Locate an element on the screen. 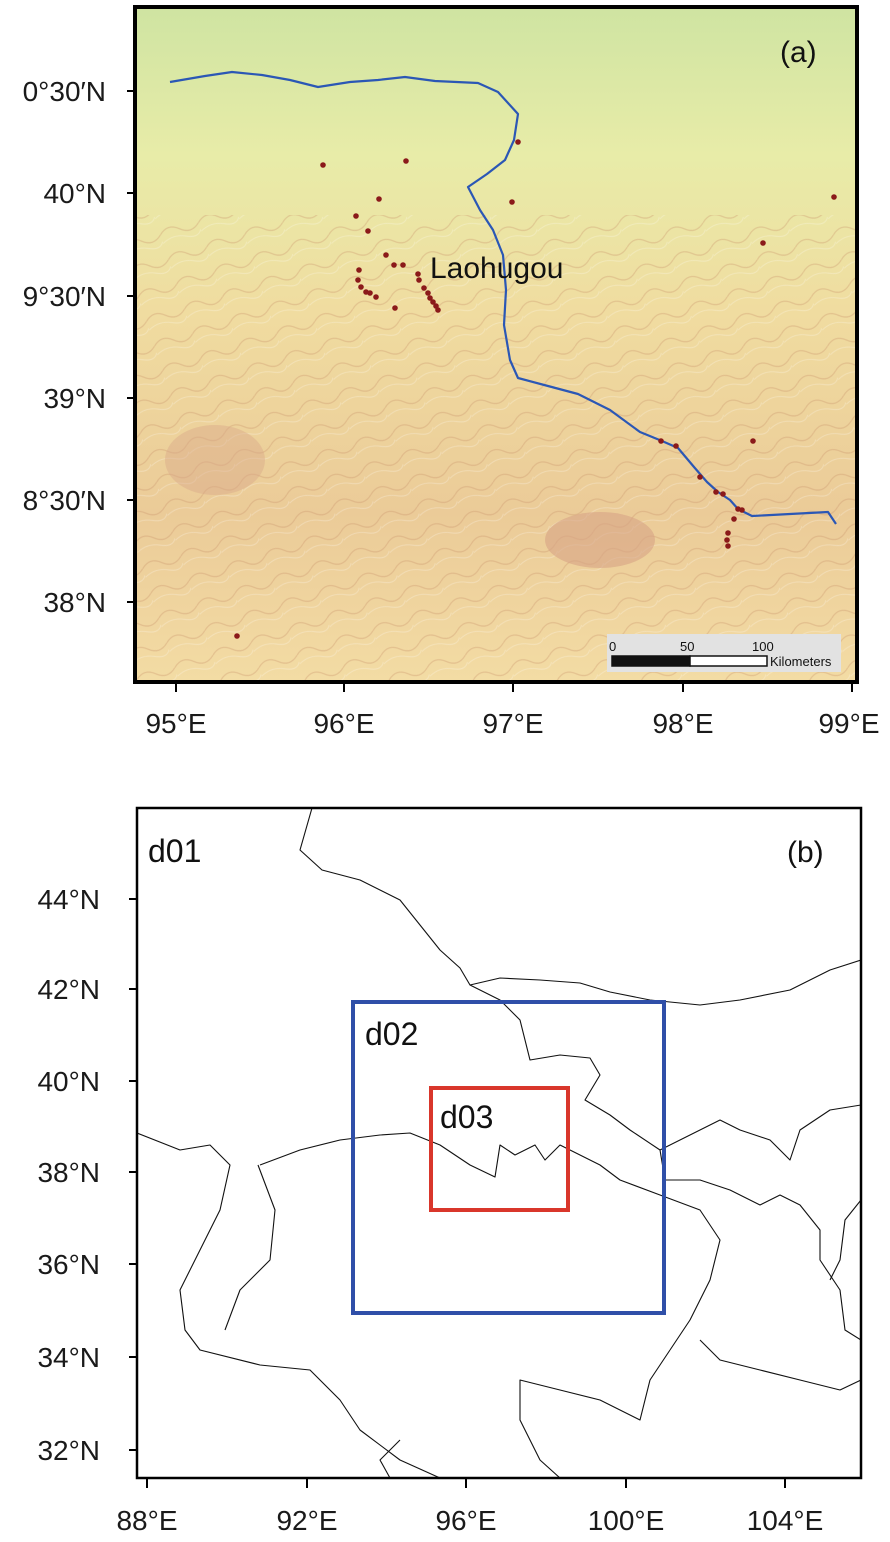  domain-d03-label: d03 is located at coordinates (466, 1117).